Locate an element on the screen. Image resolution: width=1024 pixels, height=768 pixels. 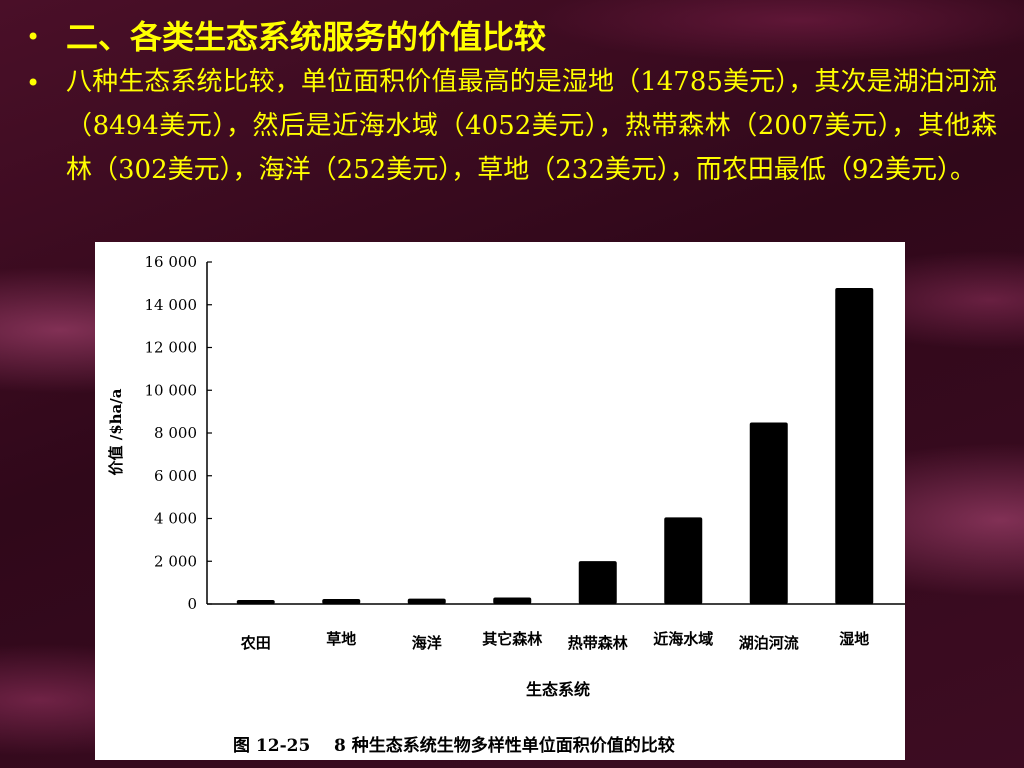
x-tick-label: 其它森林 is located at coordinates (512, 639).